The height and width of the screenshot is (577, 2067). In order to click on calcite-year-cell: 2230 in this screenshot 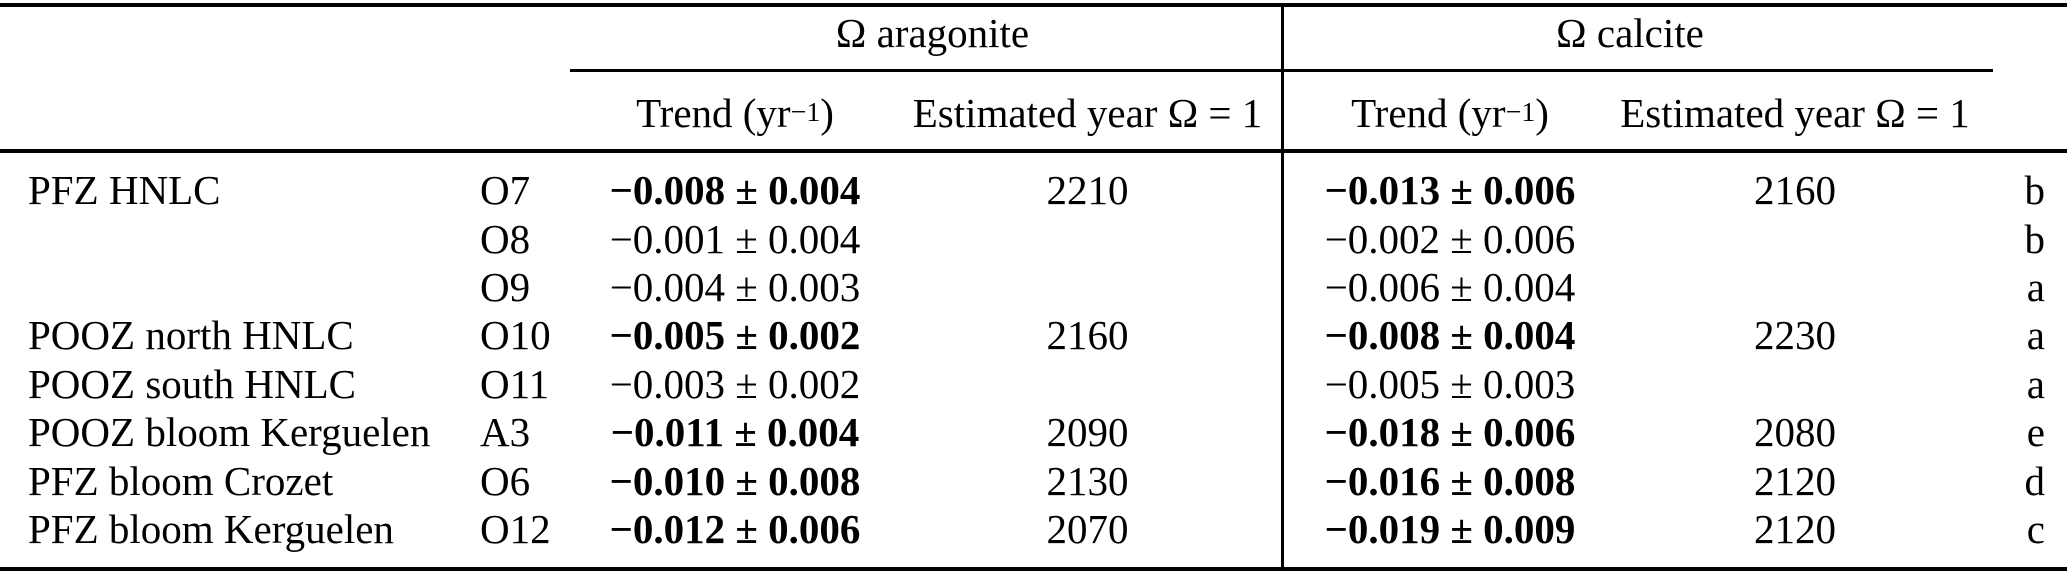, I will do `click(1795, 335)`.